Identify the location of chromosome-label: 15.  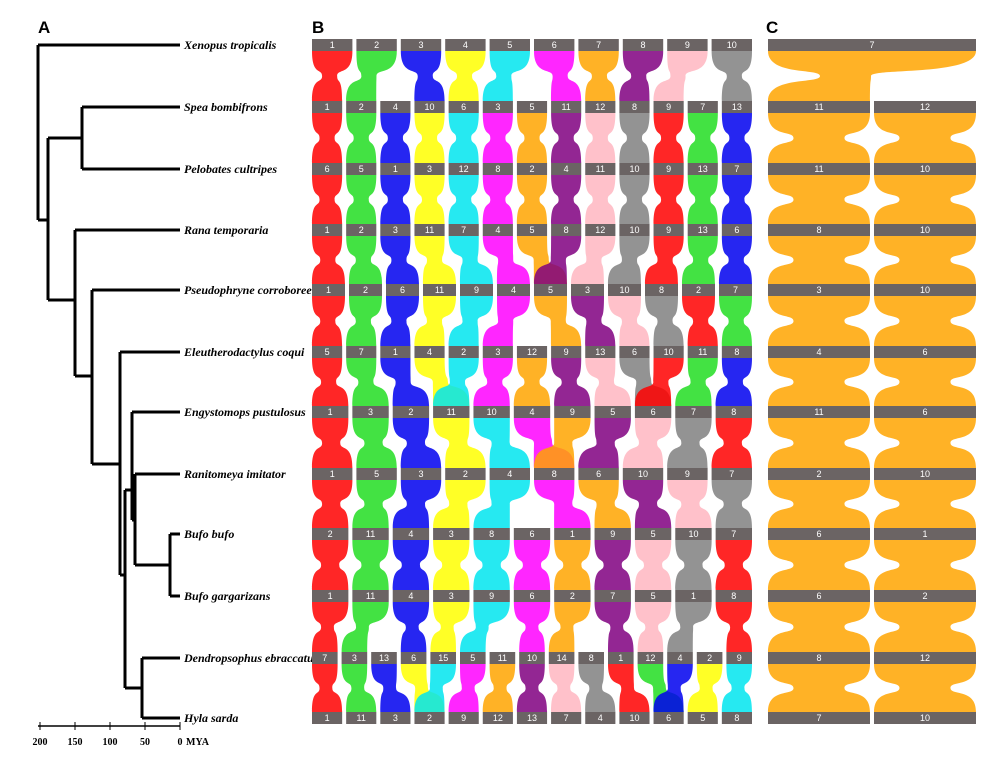
(443, 658).